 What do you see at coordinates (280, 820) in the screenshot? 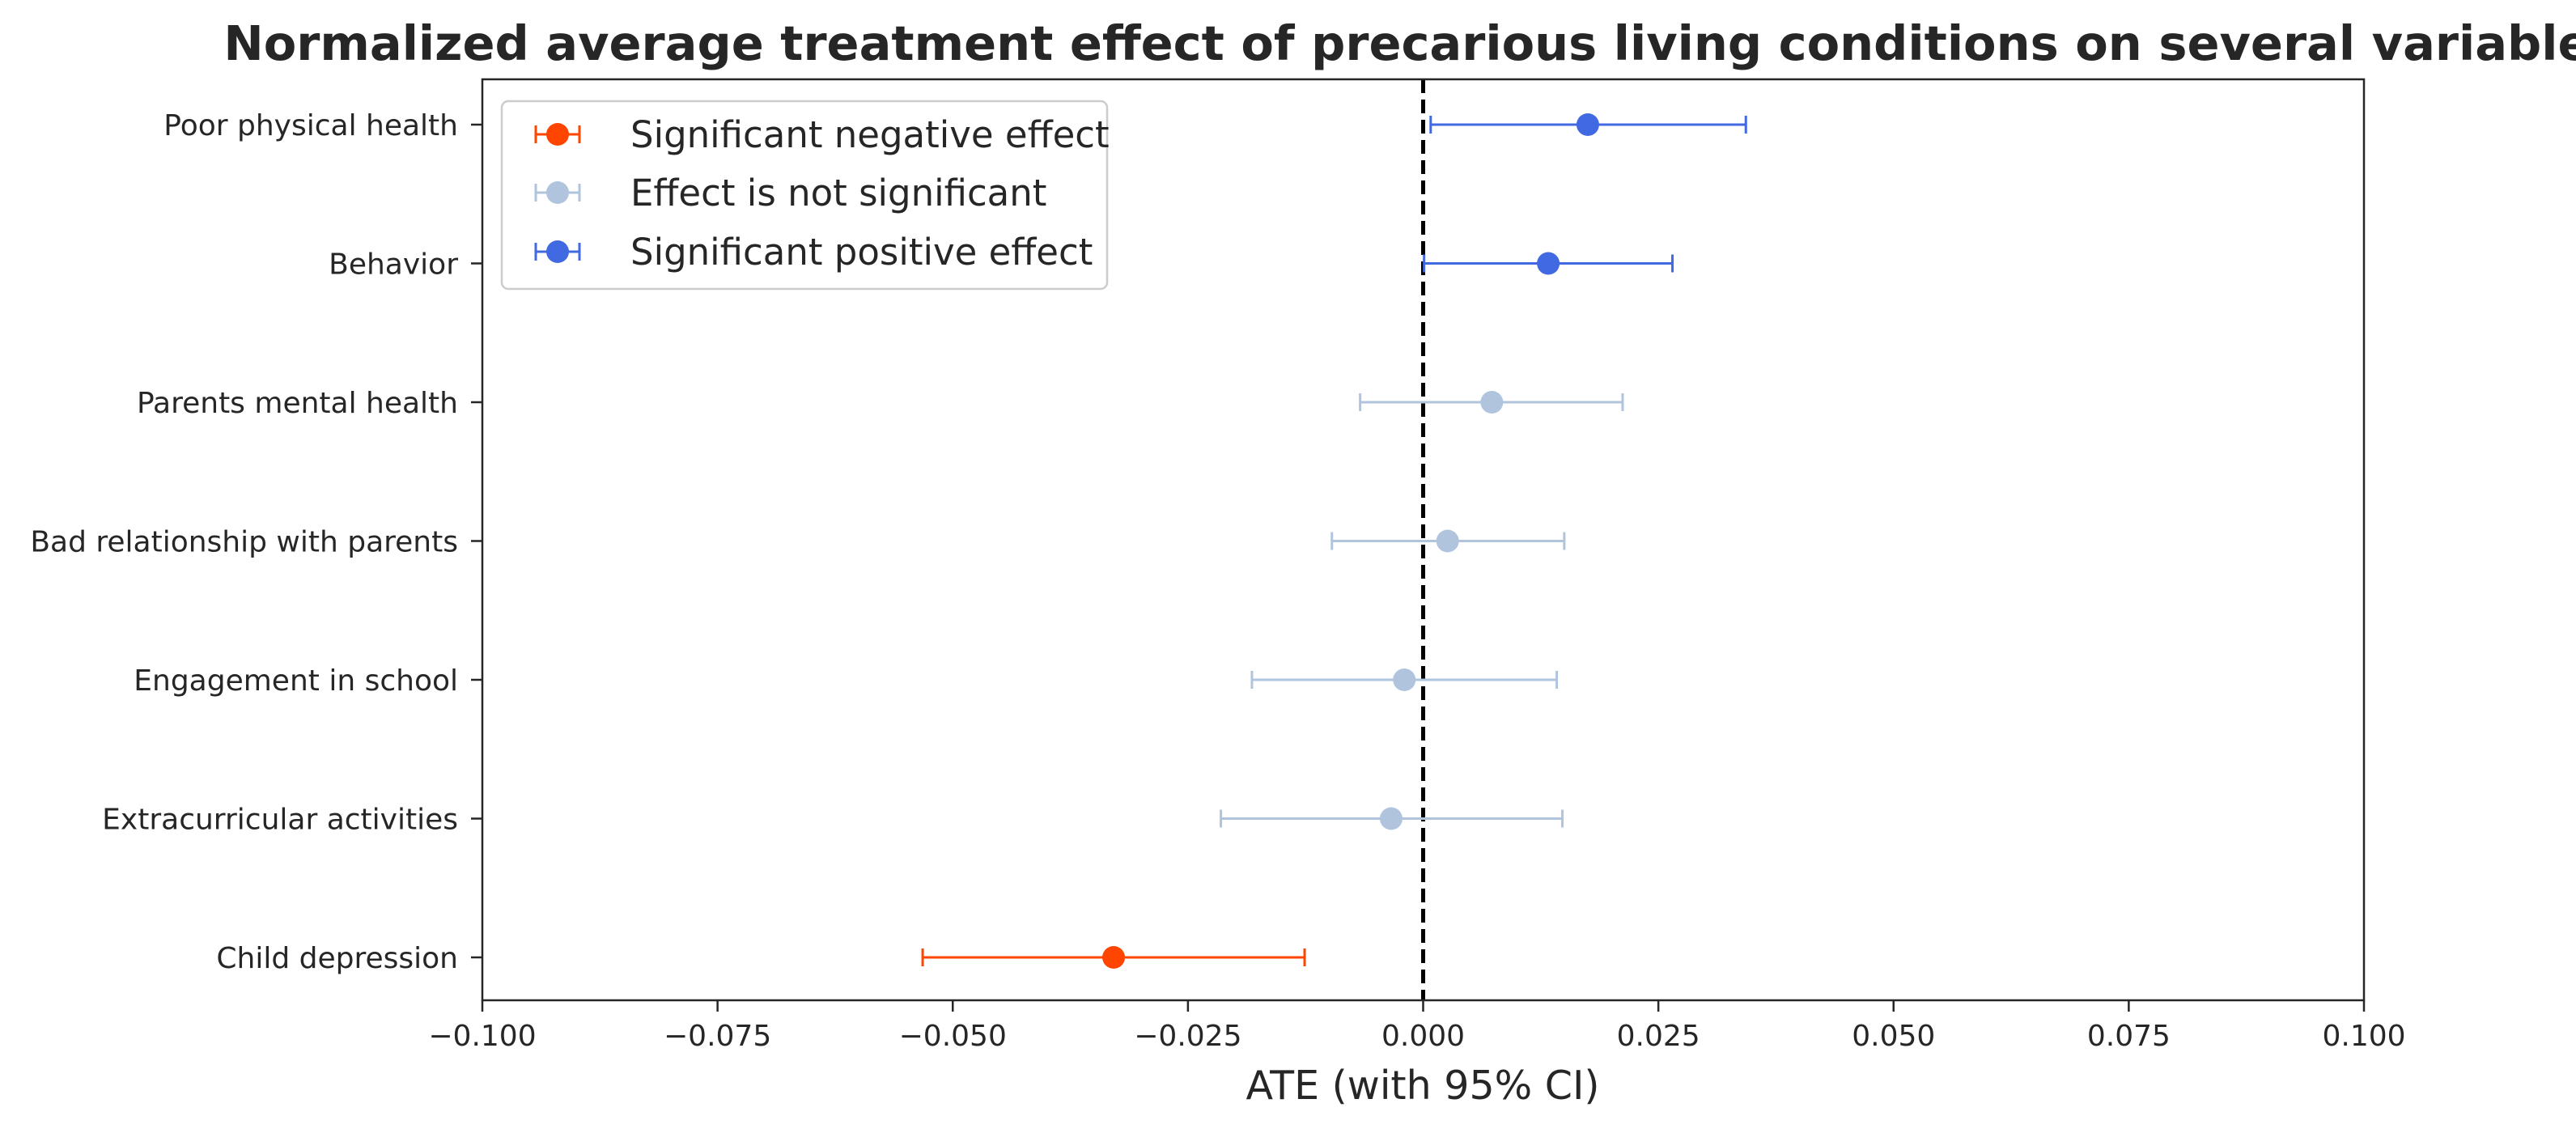
I see `y-tick-label-extracurricular-activities: Extracurricular activities` at bounding box center [280, 820].